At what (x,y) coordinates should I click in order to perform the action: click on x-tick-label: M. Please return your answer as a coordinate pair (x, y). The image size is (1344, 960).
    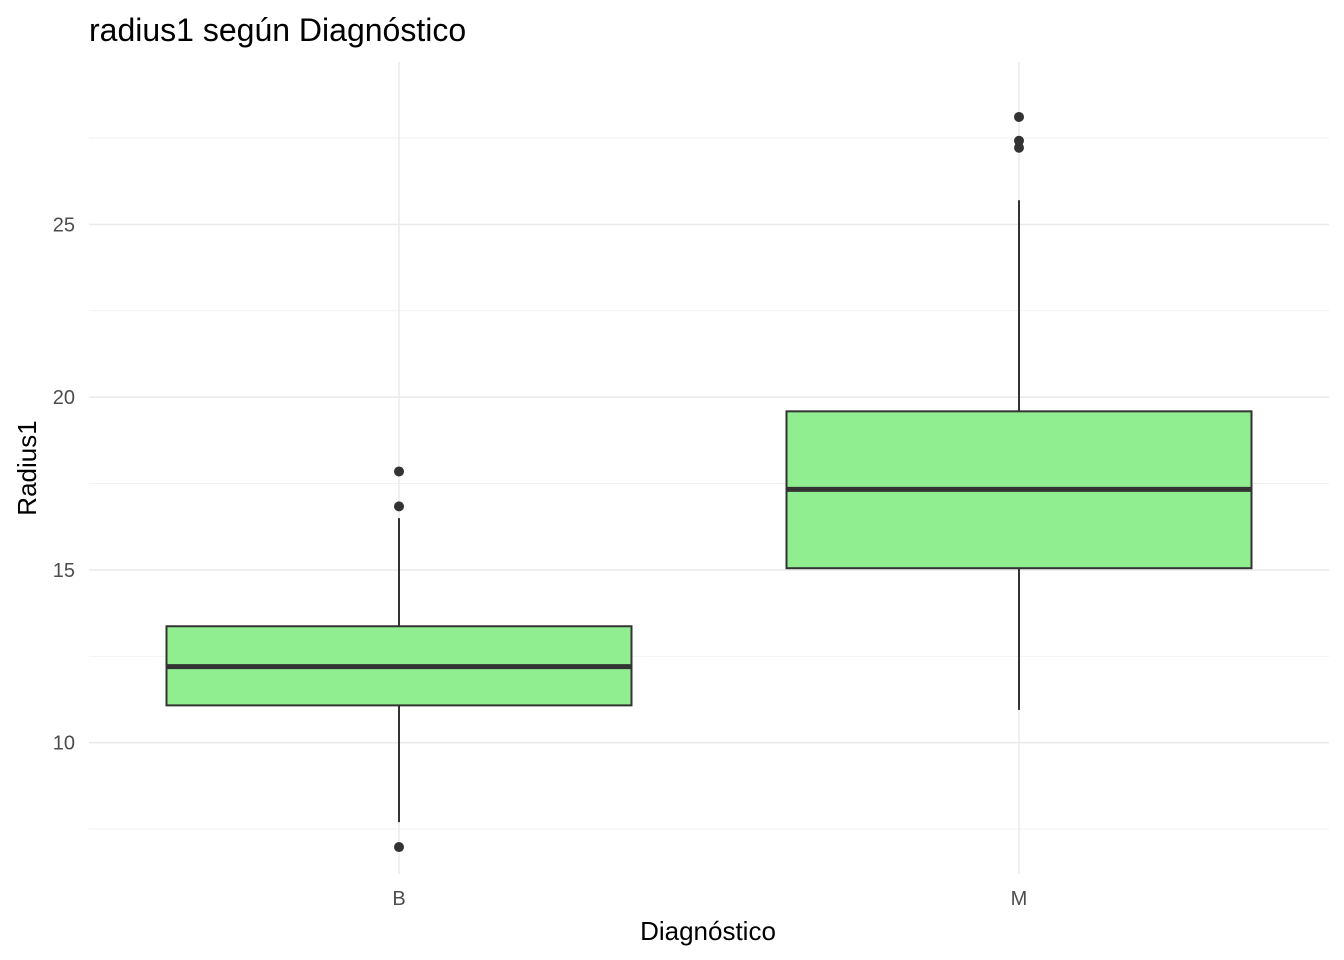
    Looking at the image, I should click on (1019, 899).